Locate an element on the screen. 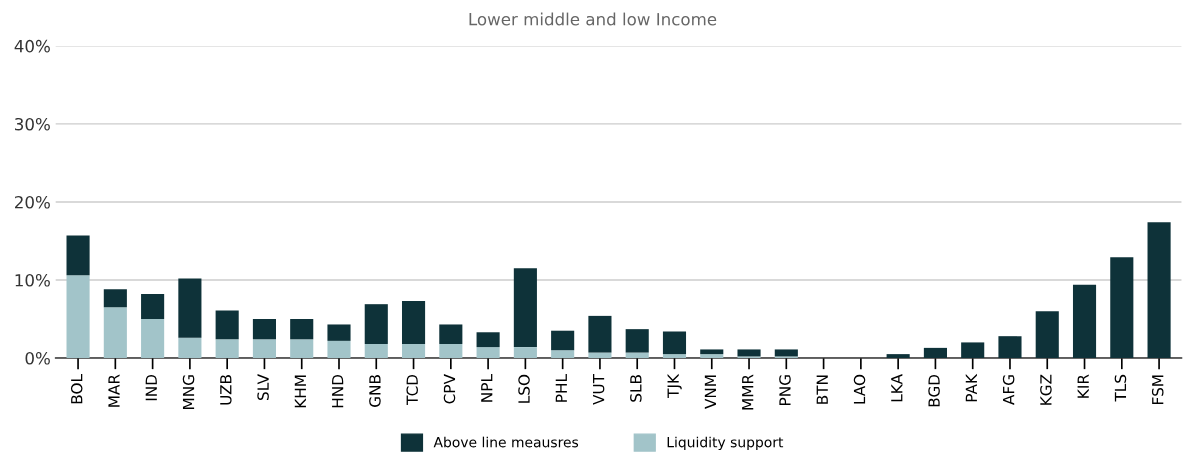 The width and height of the screenshot is (1185, 459). y-tick-label: 40% is located at coordinates (32, 46).